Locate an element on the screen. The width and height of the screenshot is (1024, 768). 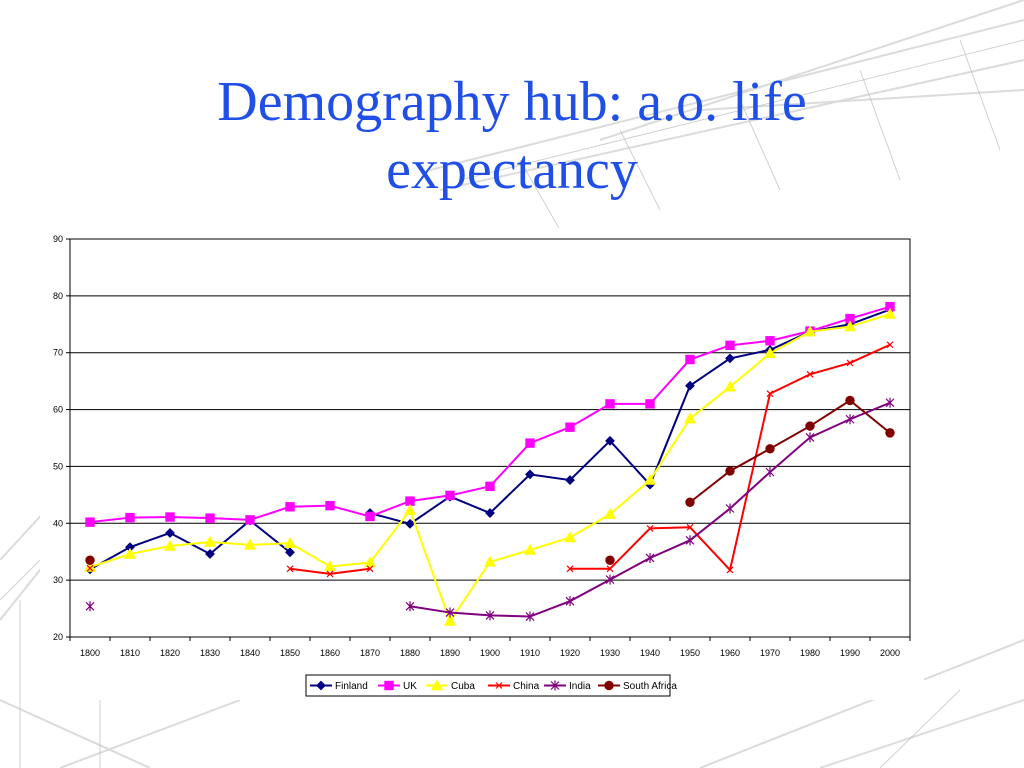
y-tick-label: 90 is located at coordinates (58, 239).